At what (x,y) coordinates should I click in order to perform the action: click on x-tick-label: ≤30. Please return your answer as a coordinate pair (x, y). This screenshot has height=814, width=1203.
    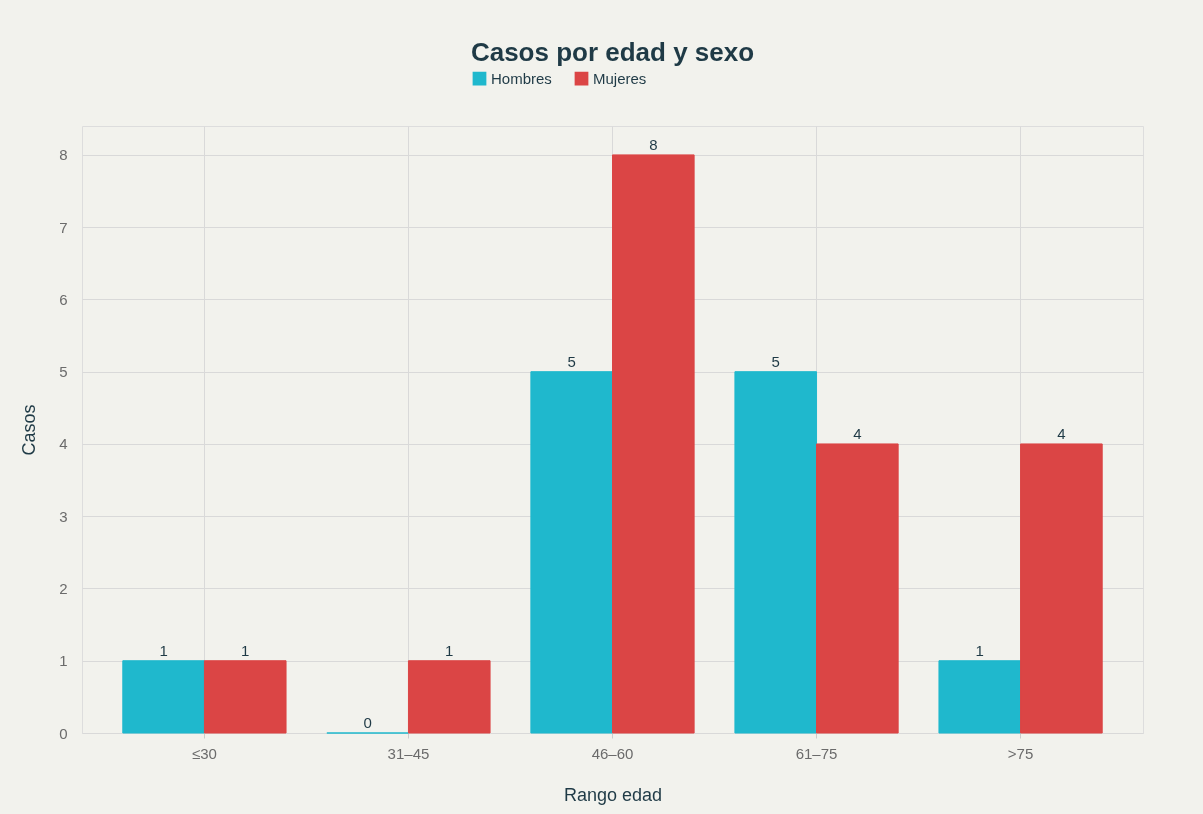
    Looking at the image, I should click on (204, 753).